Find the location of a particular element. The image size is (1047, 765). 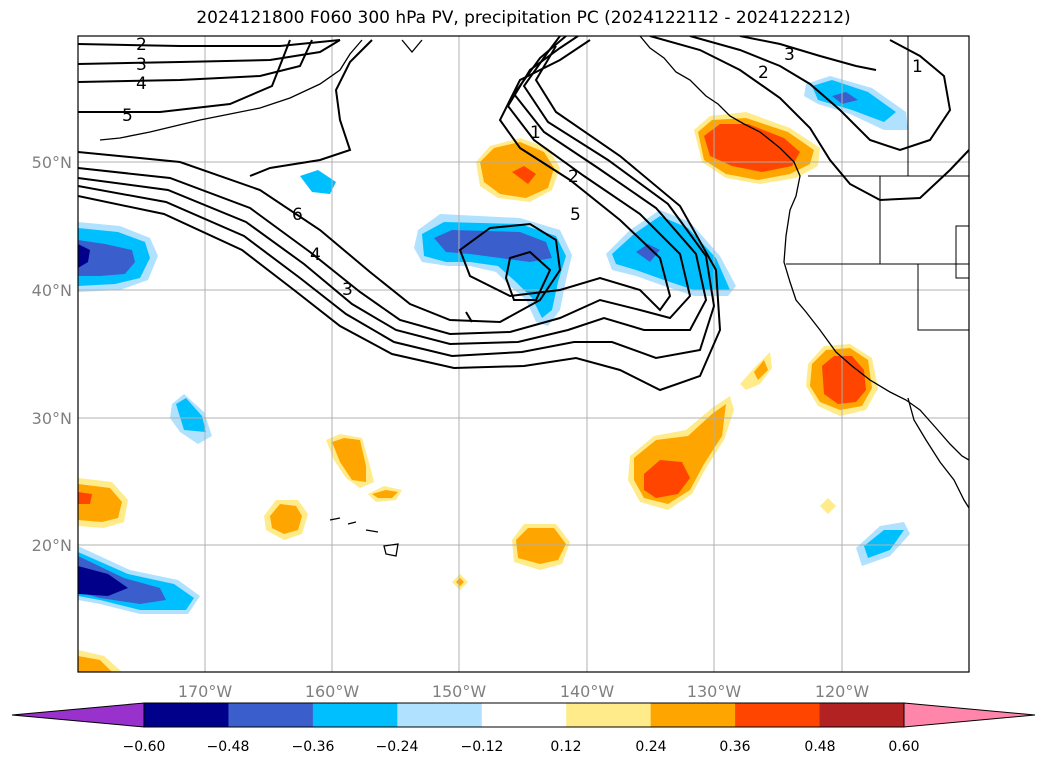

colorbar-tick: 0.60 is located at coordinates (903, 747).